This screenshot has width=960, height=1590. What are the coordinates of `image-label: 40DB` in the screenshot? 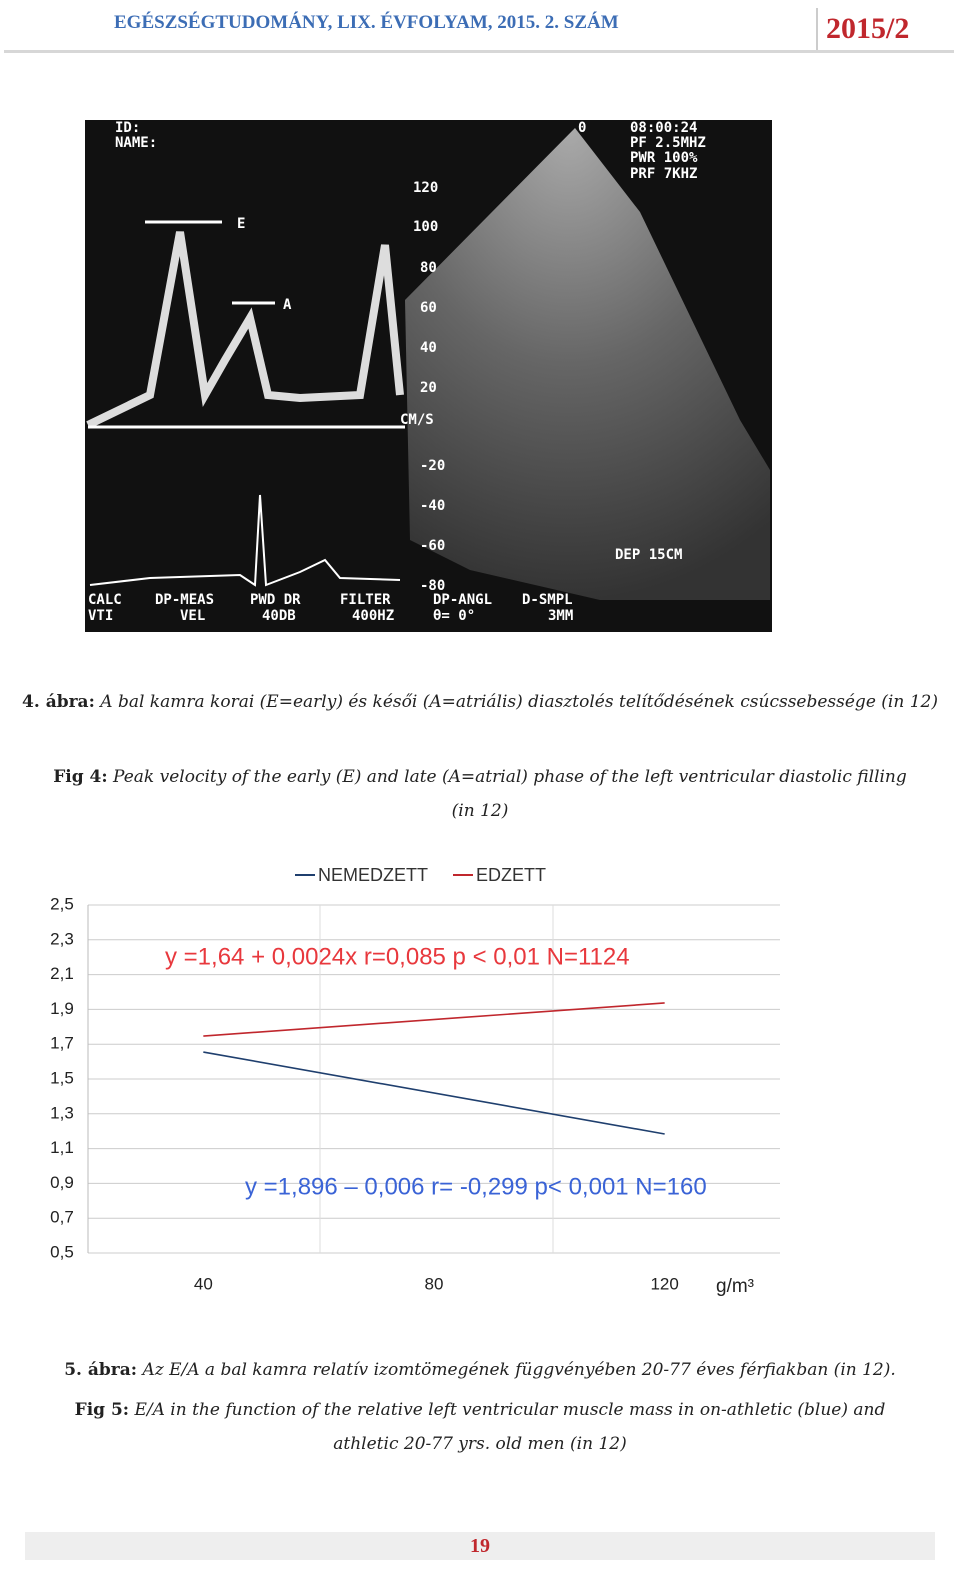 It's located at (279, 616).